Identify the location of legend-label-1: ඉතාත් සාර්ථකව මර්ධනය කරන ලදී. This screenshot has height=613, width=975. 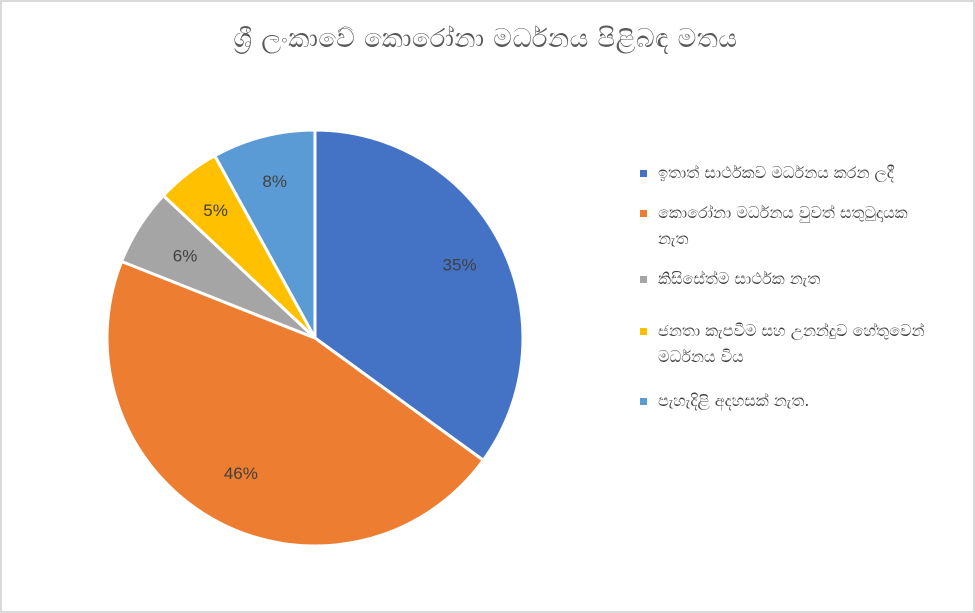
(776, 172).